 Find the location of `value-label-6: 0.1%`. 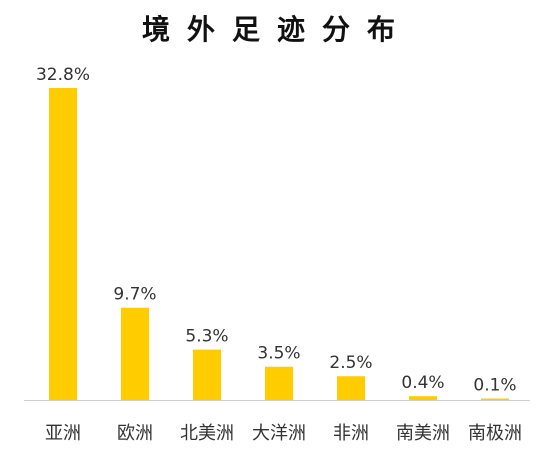

value-label-6: 0.1% is located at coordinates (494, 386).